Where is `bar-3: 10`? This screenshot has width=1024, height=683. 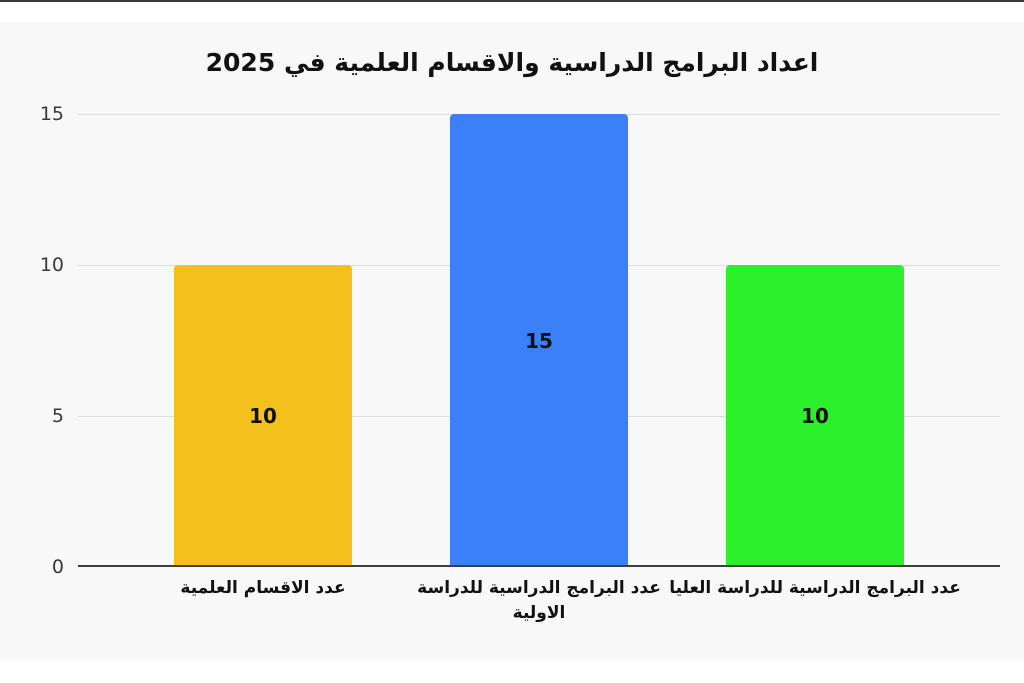
bar-3: 10 is located at coordinates (815, 416).